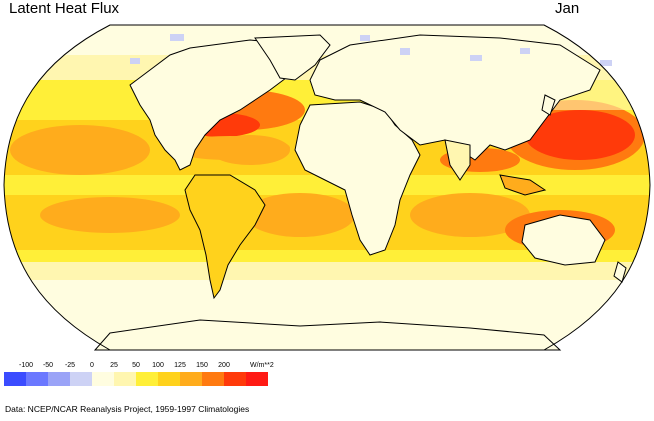 The image size is (654, 421). What do you see at coordinates (371, 50) in the screenshot?
I see `negative-flux-patches` at bounding box center [371, 50].